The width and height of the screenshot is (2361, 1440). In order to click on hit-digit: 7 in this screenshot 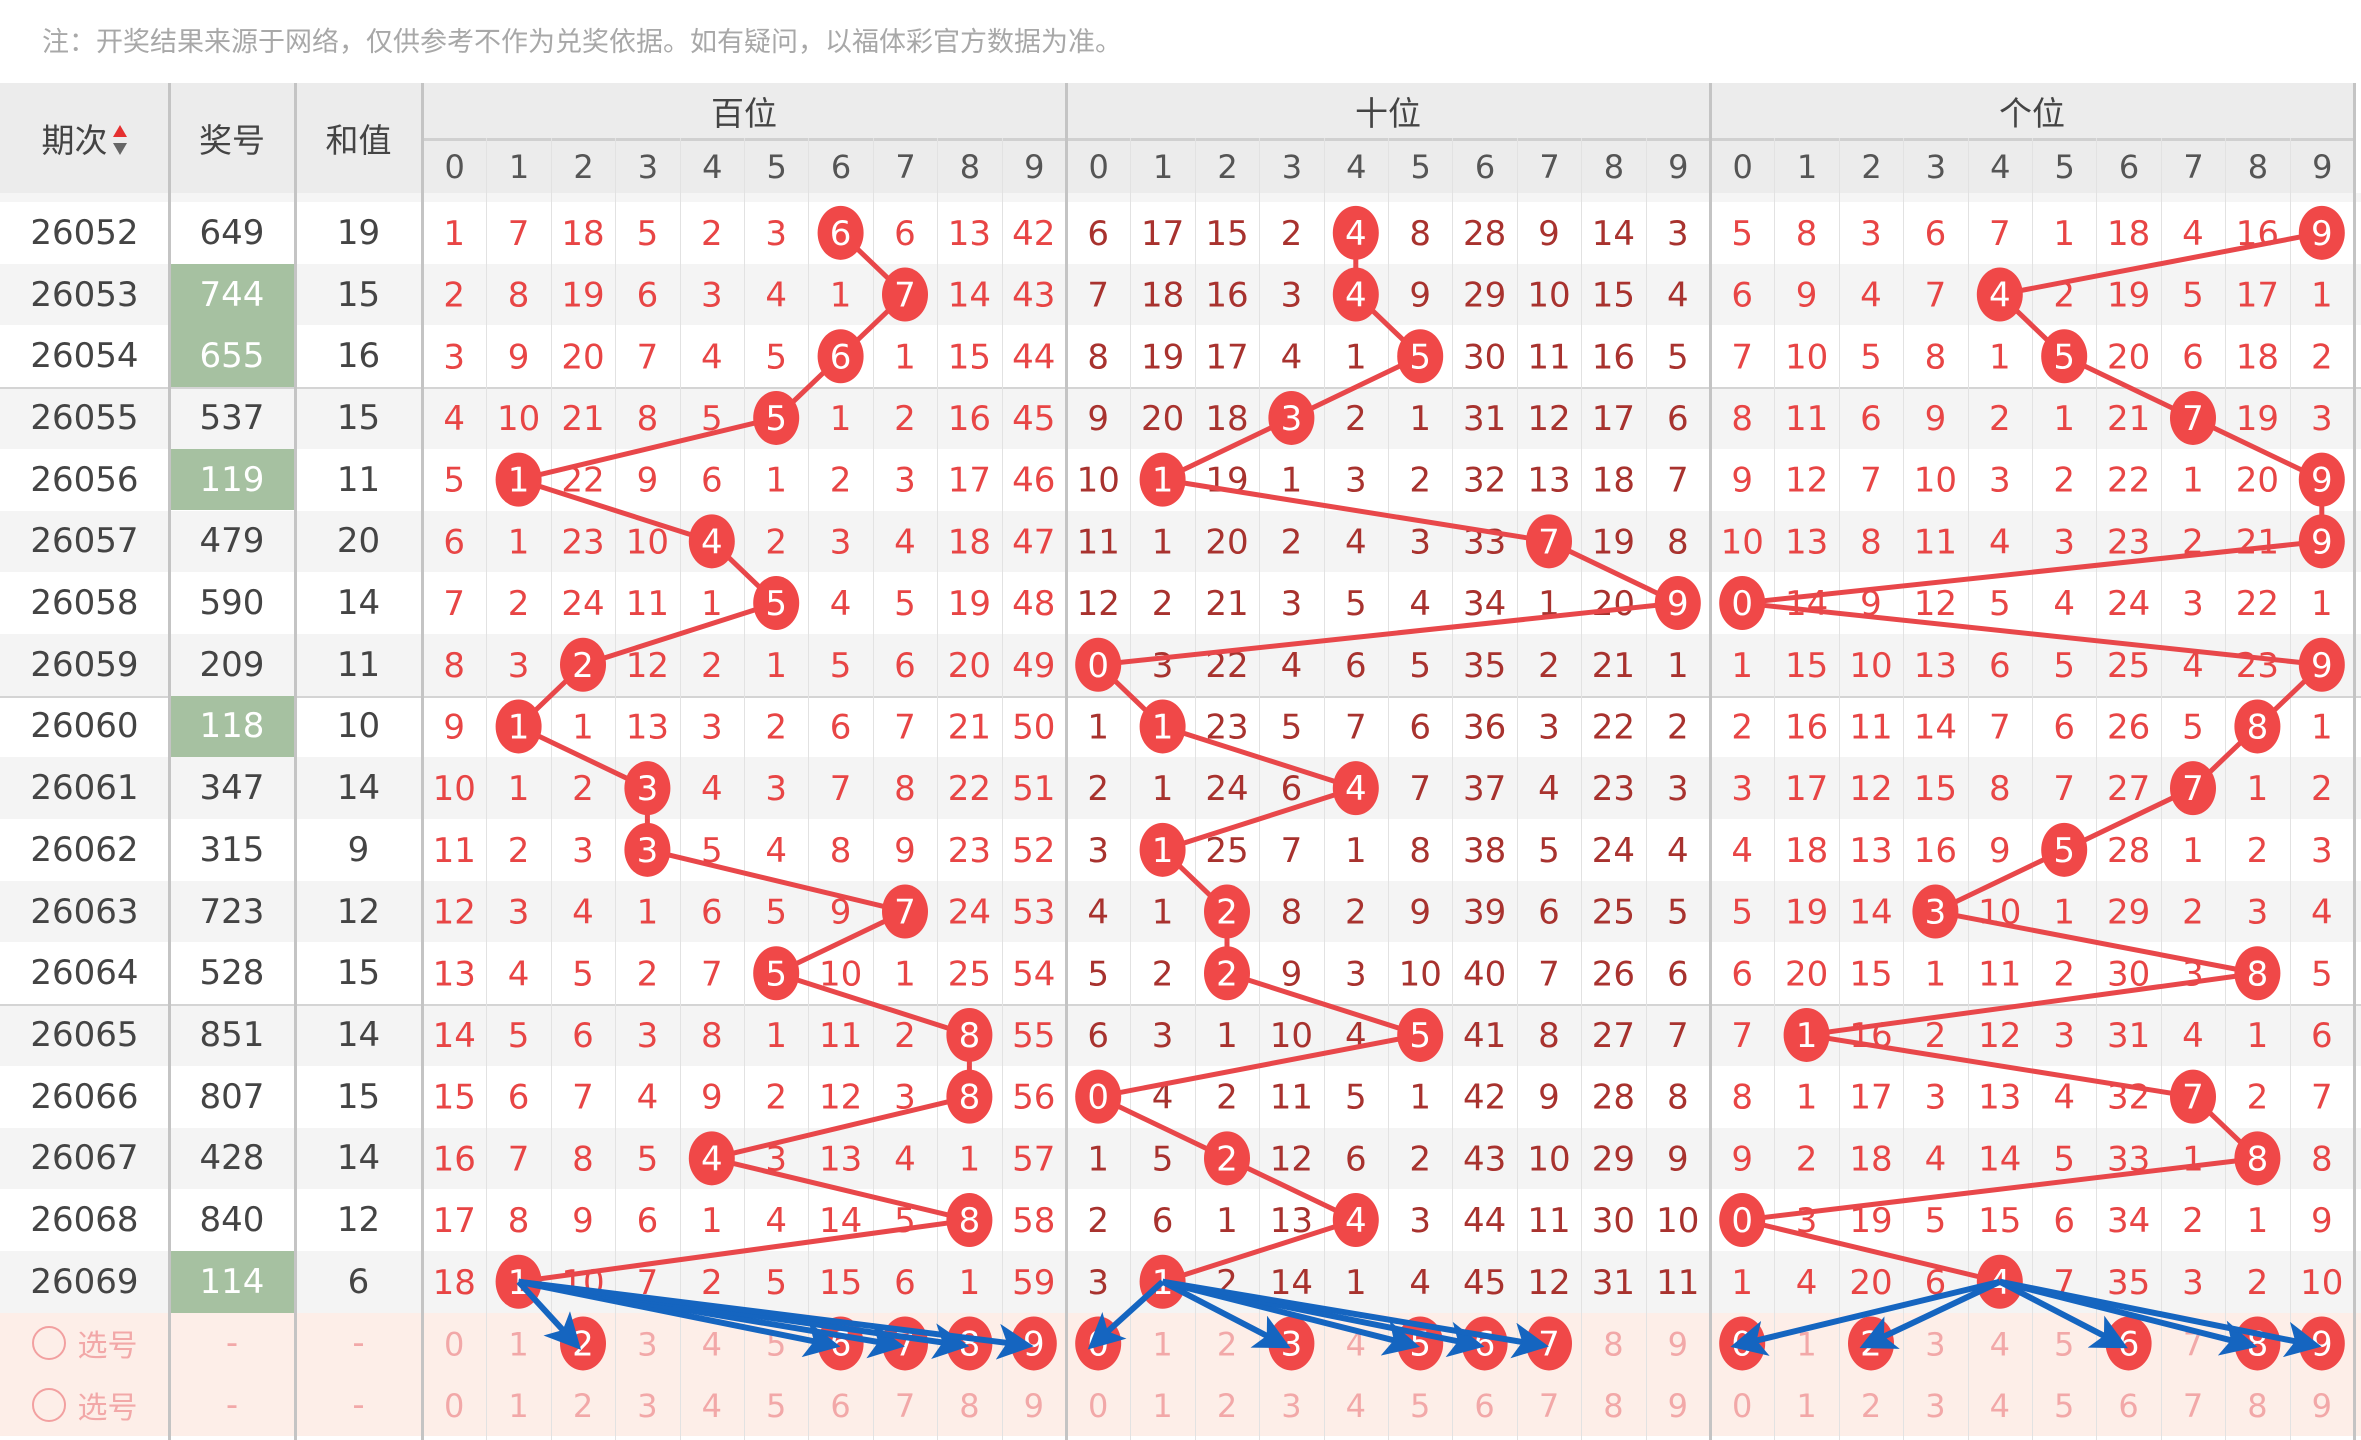, I will do `click(905, 913)`.